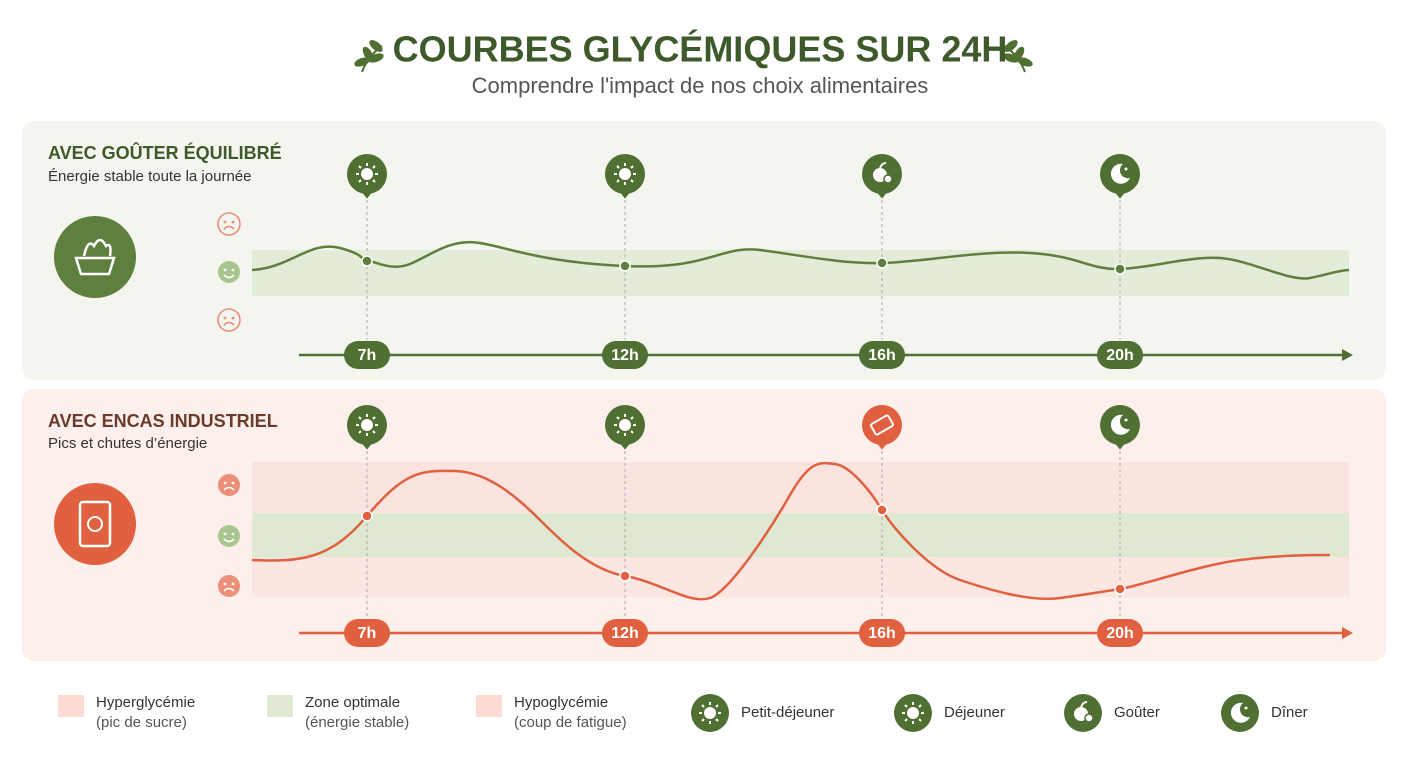  Describe the element at coordinates (95, 266) in the screenshot. I see `bowl` at that location.